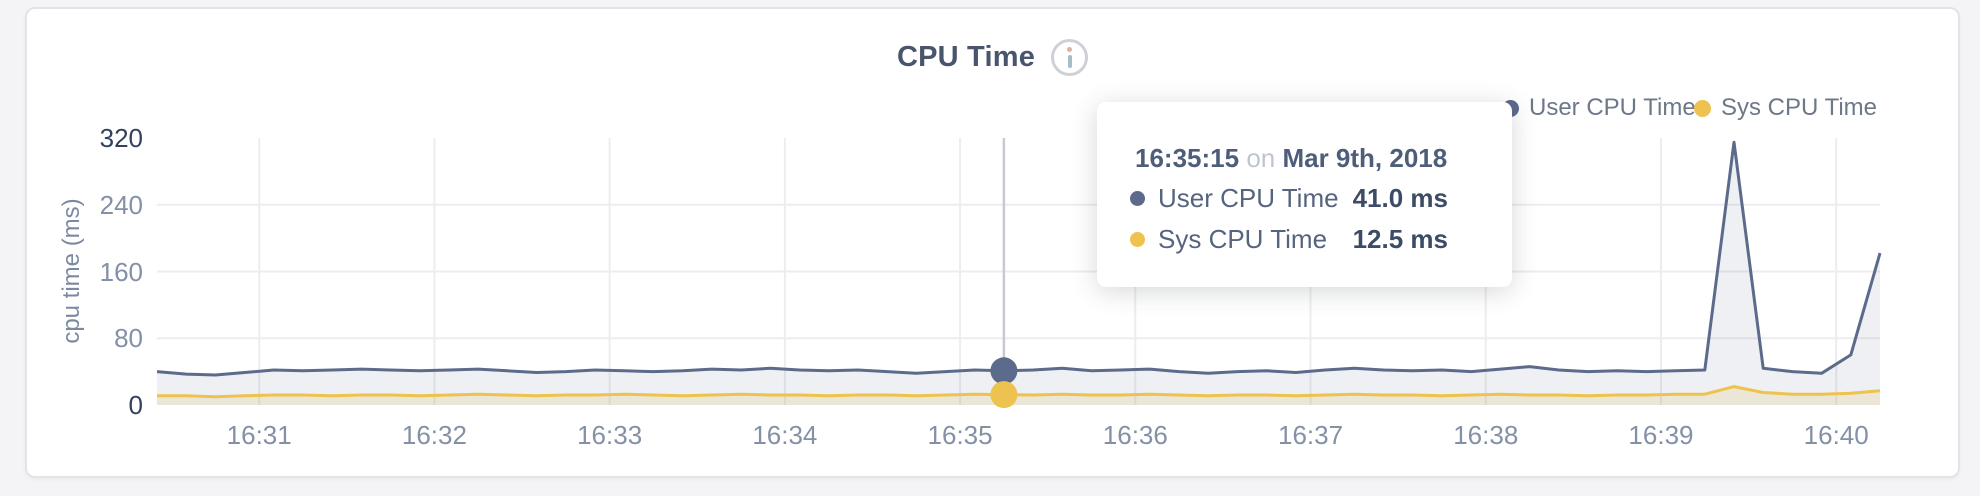 Image resolution: width=1980 pixels, height=496 pixels. I want to click on y-tick-label: 0, so click(135, 405).